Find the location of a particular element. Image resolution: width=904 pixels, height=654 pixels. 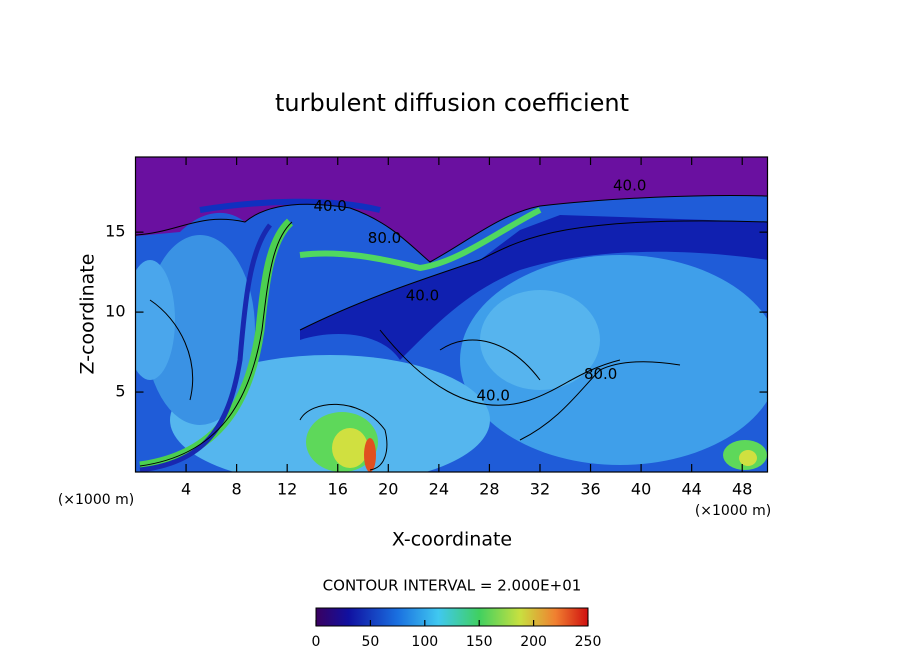

x-axis-label: X-coordinate is located at coordinates (452, 540).